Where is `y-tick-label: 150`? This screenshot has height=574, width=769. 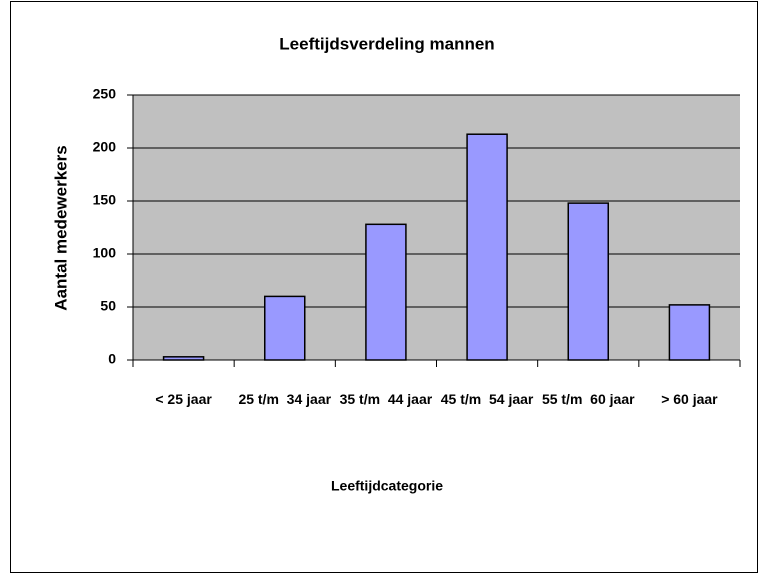
y-tick-label: 150 is located at coordinates (105, 200).